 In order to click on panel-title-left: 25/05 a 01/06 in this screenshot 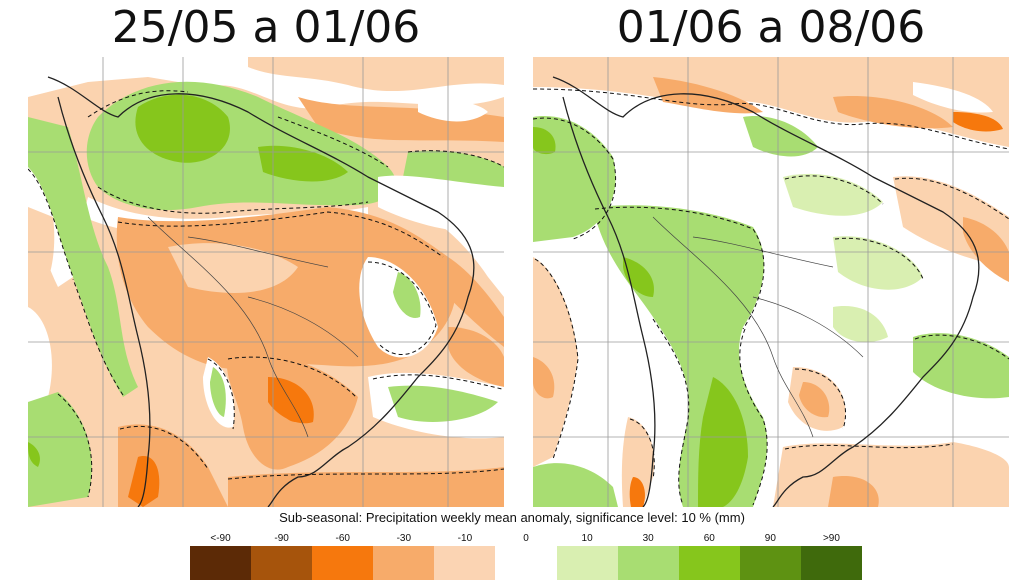, I will do `click(266, 27)`.